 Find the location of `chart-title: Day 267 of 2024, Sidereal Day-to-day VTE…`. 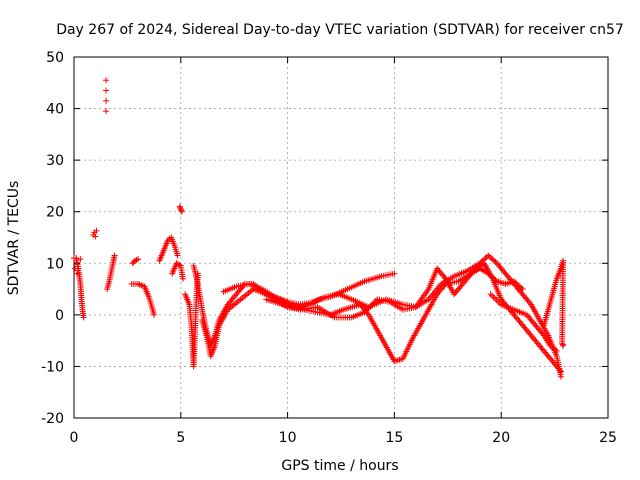

chart-title: Day 267 of 2024, Sidereal Day-to-day VTE… is located at coordinates (340, 30).